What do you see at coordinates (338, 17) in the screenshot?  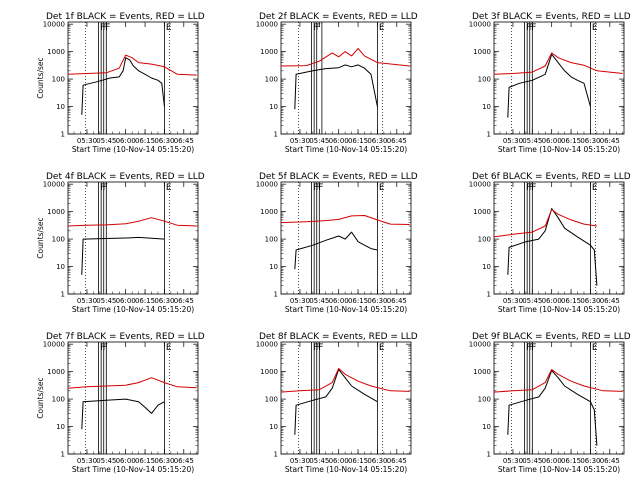 I see `chart-title: Det 2f BLACK = Events, RED = LLD` at bounding box center [338, 17].